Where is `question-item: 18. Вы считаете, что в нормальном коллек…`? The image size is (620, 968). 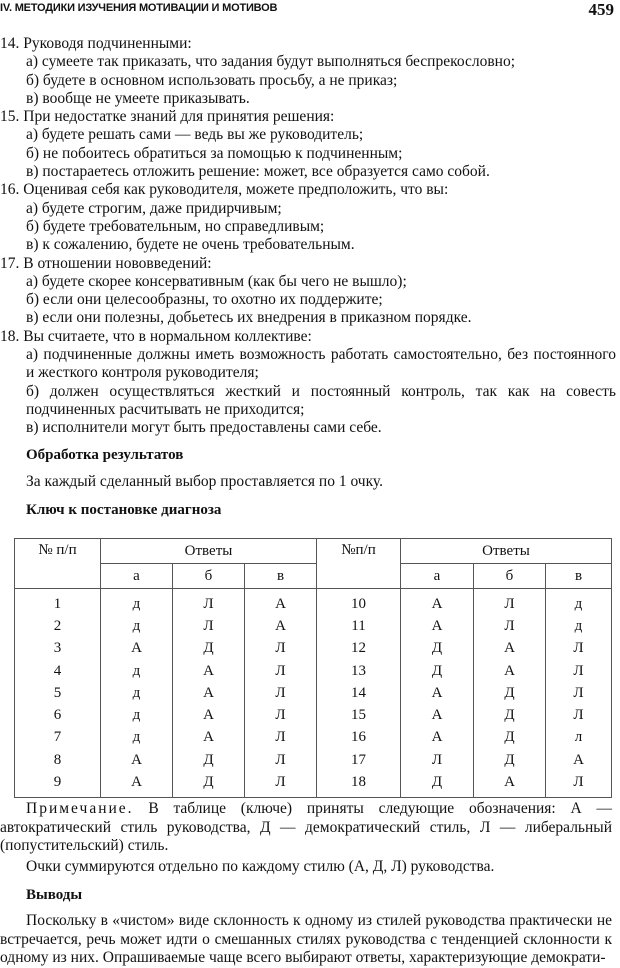
question-item: 18. Вы считаете, что в нормальном коллек… is located at coordinates (308, 337).